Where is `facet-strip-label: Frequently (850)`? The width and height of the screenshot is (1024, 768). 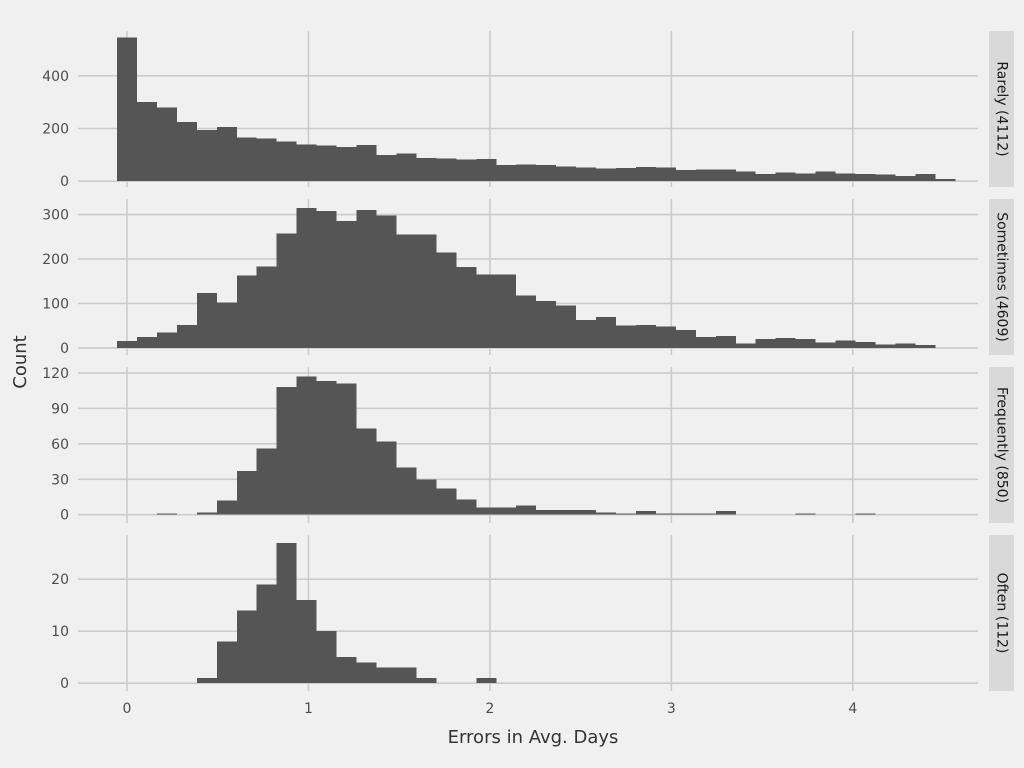 facet-strip-label: Frequently (850) is located at coordinates (1002, 445).